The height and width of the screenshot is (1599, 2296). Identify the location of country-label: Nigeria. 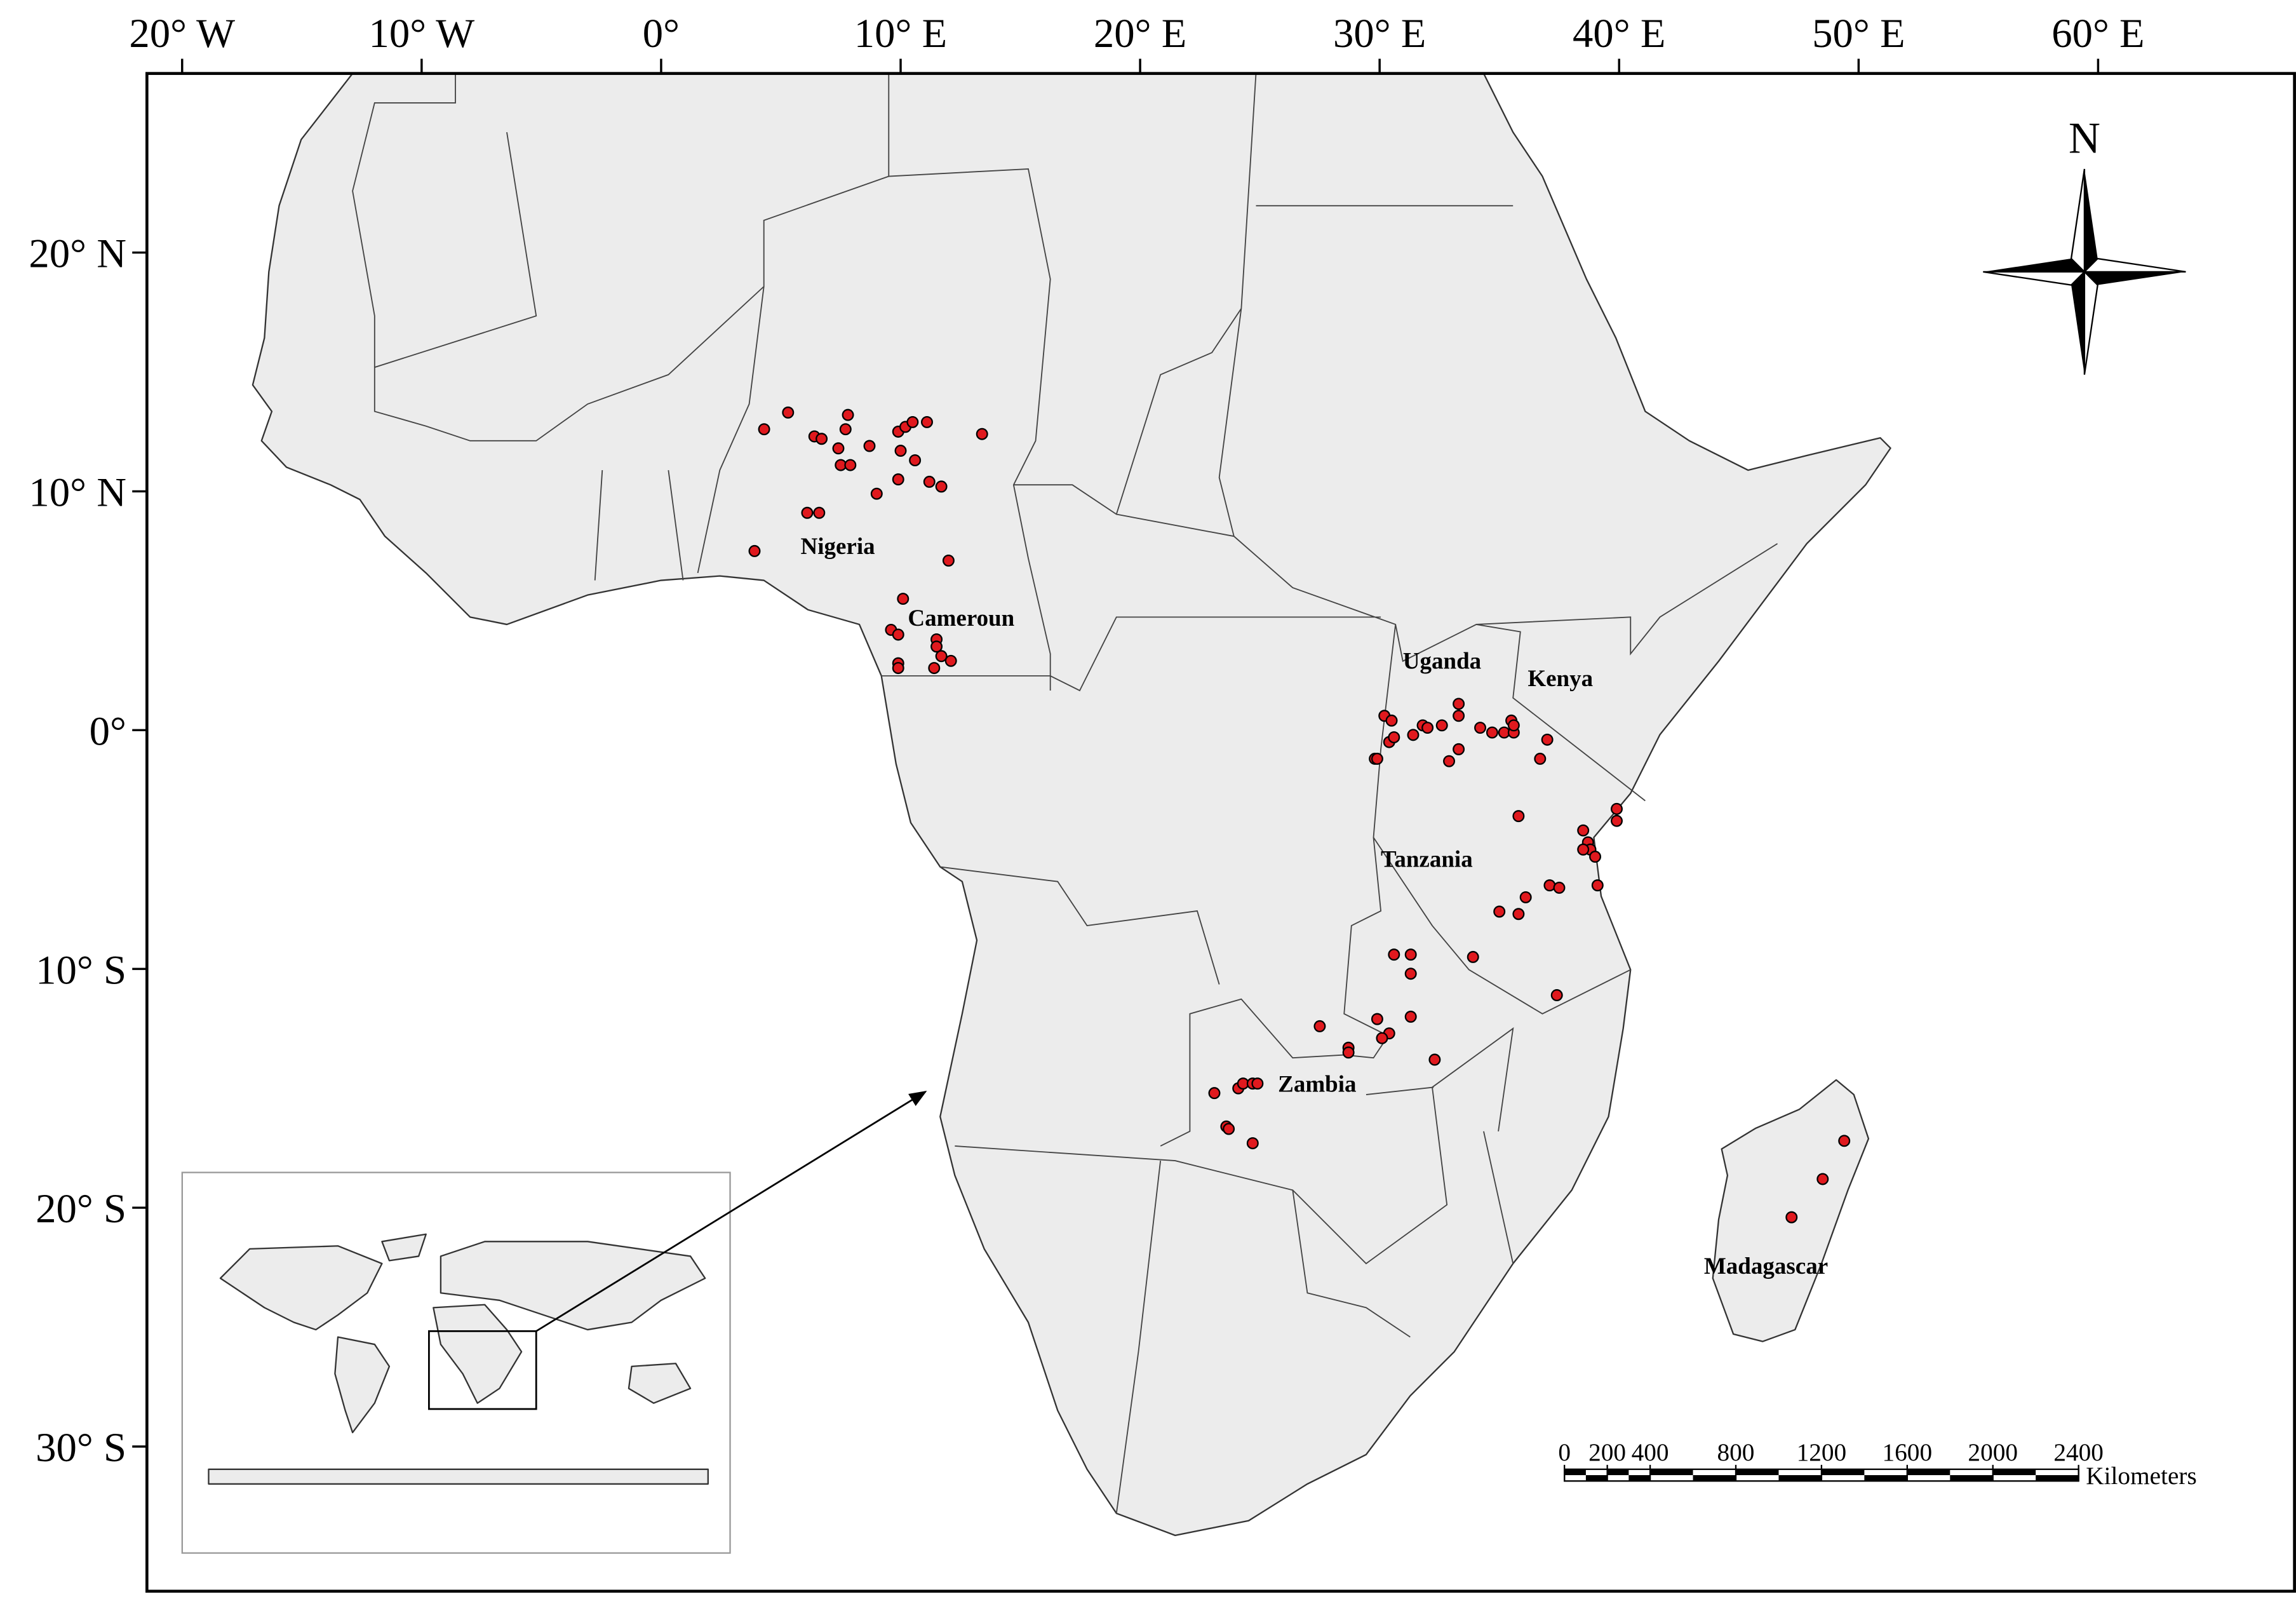
(838, 547).